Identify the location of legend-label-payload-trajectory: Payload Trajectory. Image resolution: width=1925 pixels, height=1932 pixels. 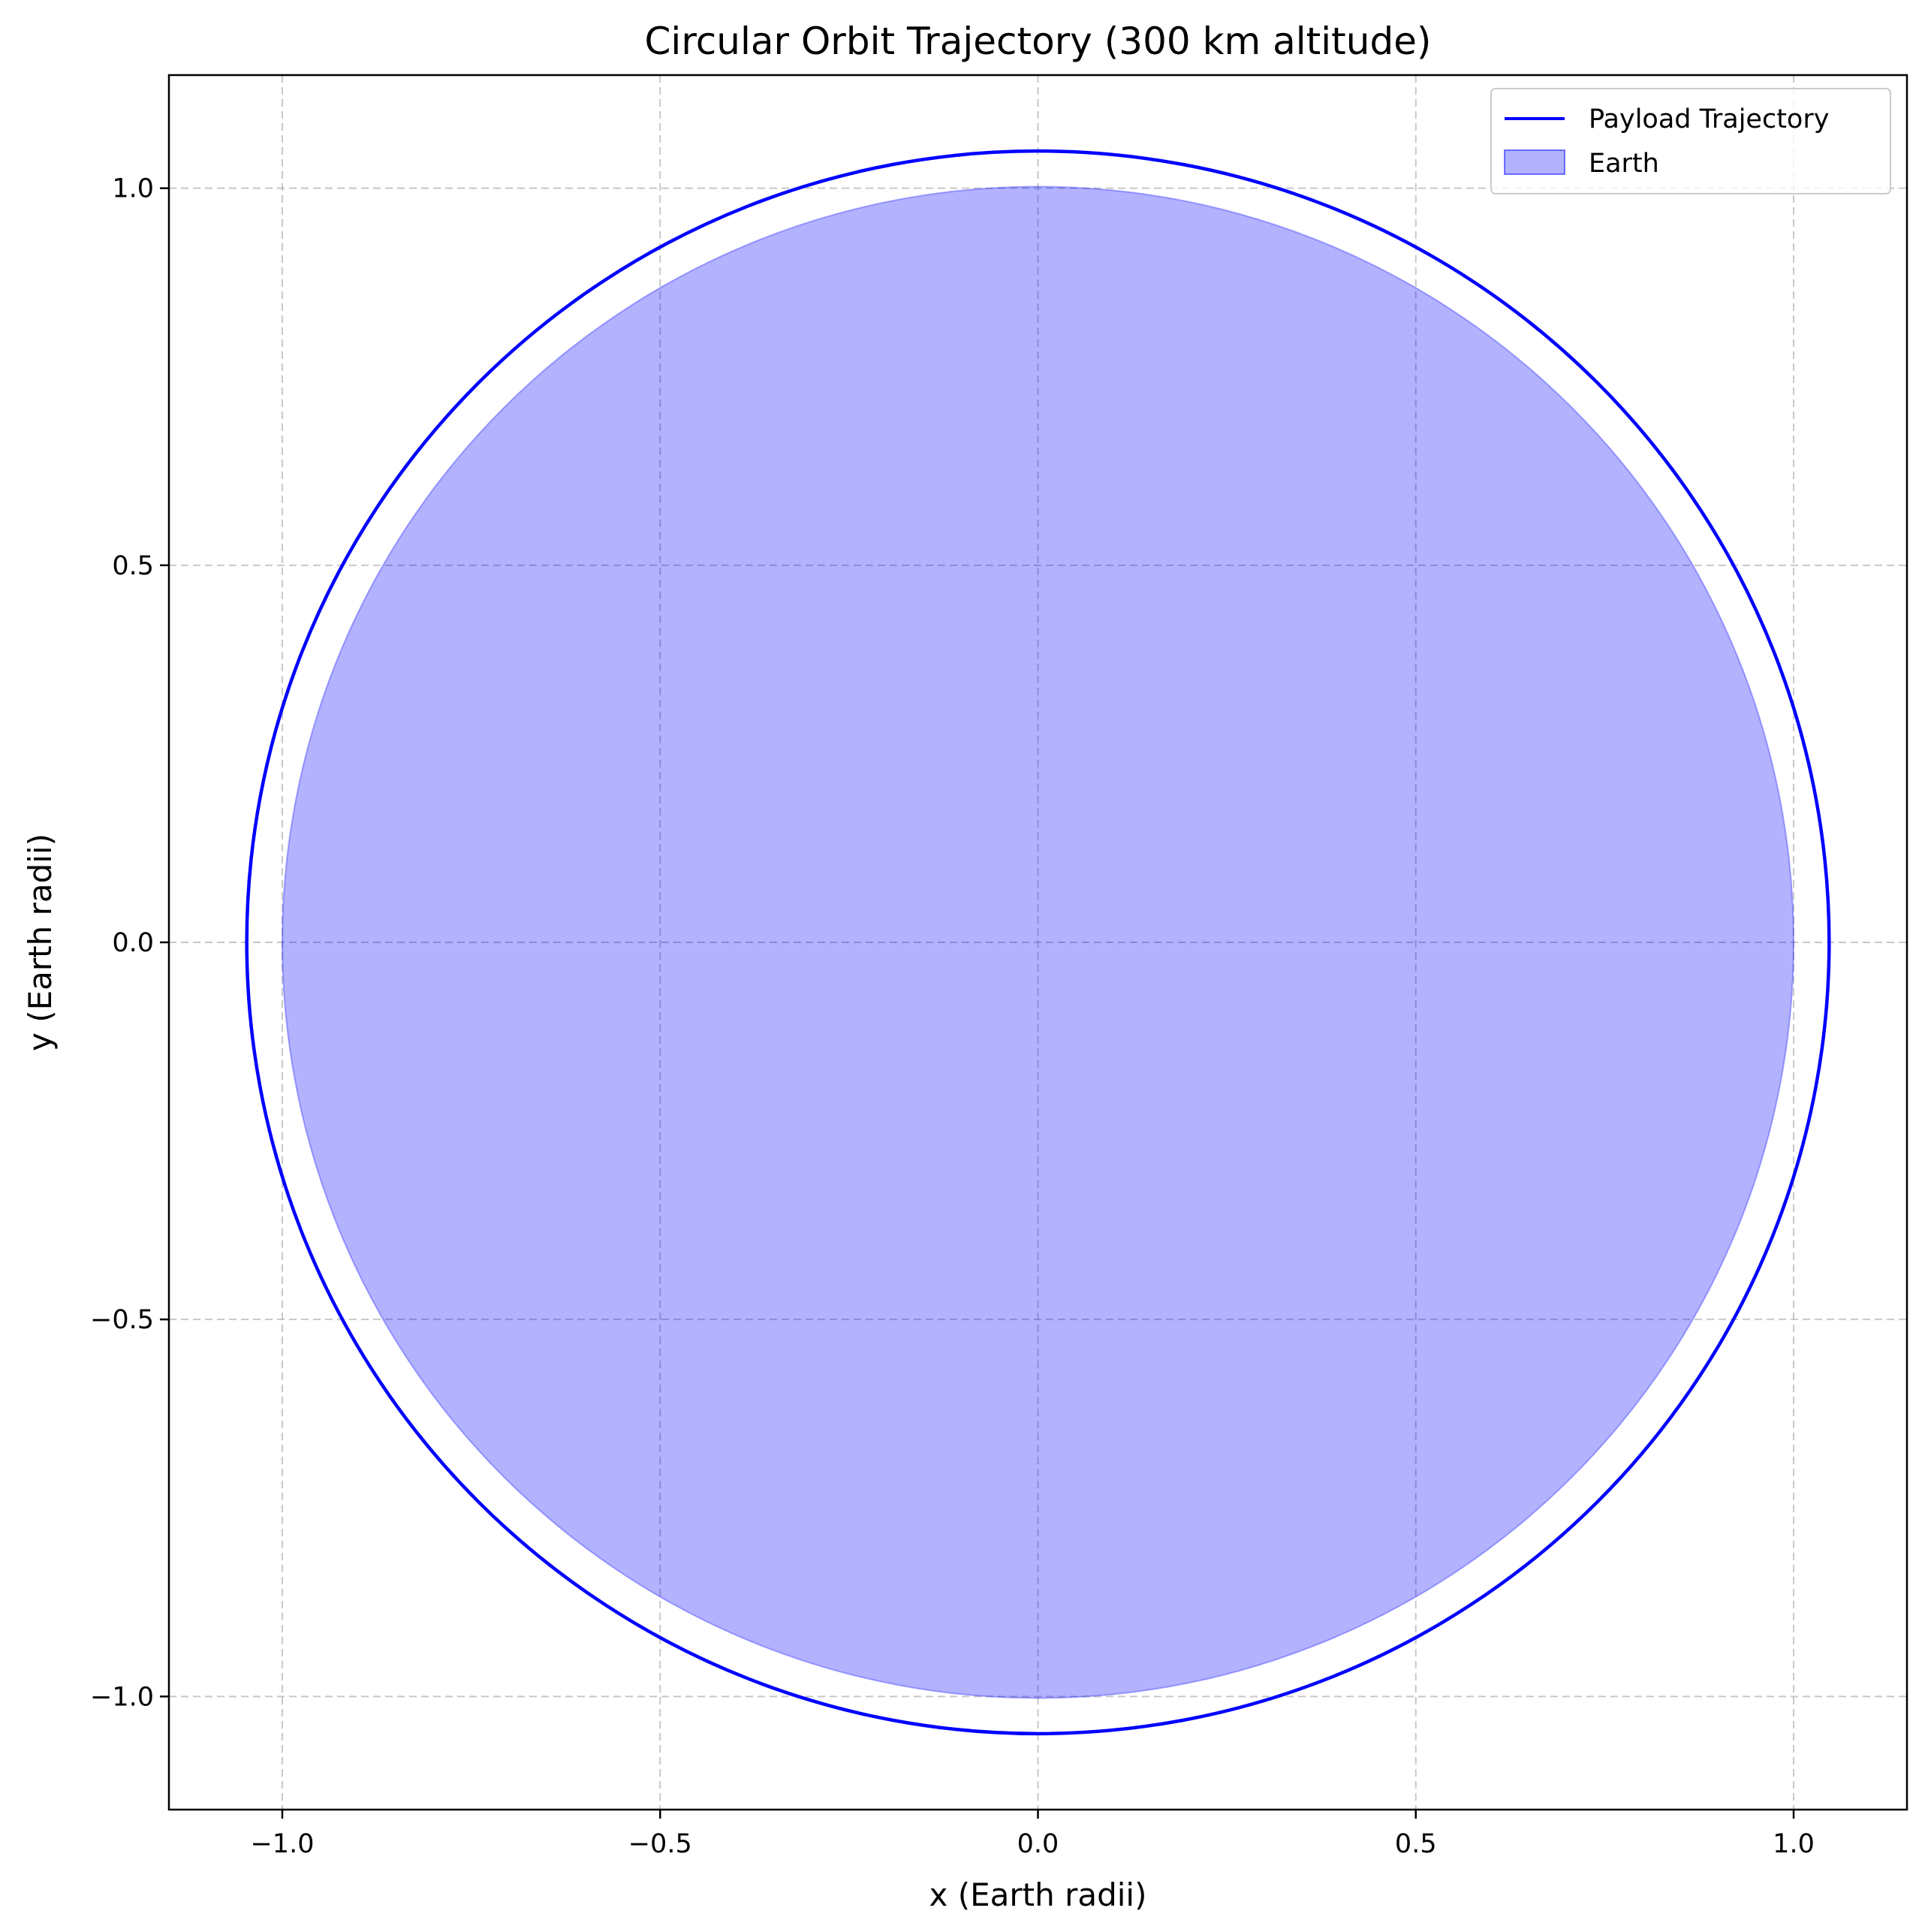
(1709, 119).